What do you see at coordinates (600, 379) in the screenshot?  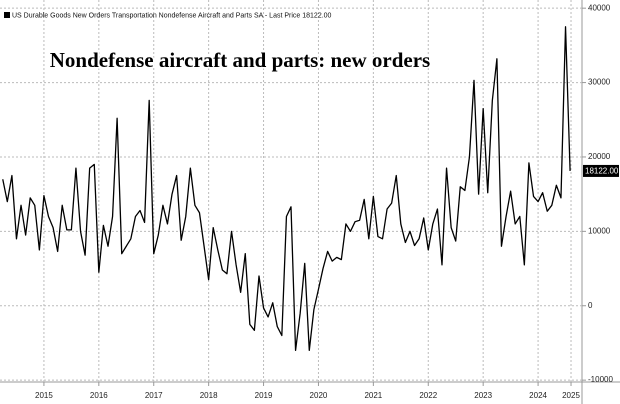 I see `y-tick-label: -10000` at bounding box center [600, 379].